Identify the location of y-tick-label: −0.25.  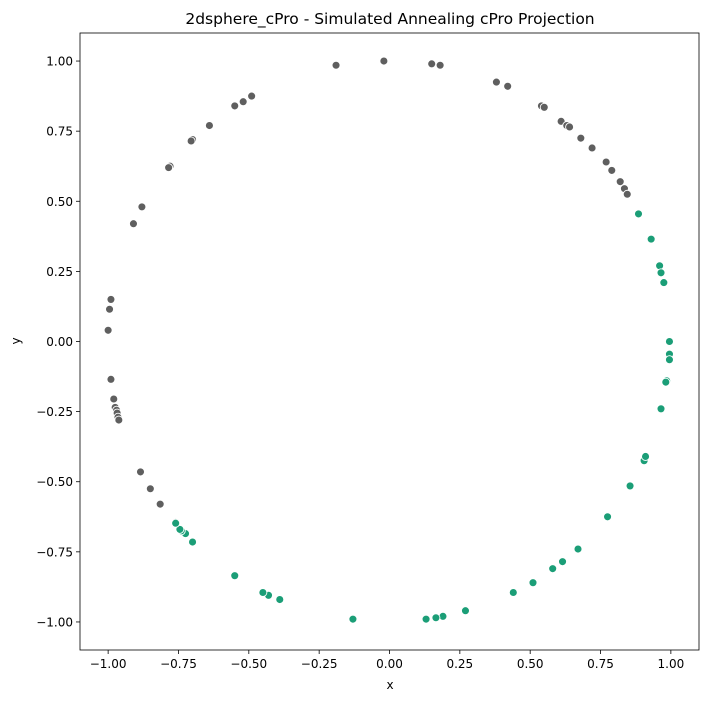
(54, 412).